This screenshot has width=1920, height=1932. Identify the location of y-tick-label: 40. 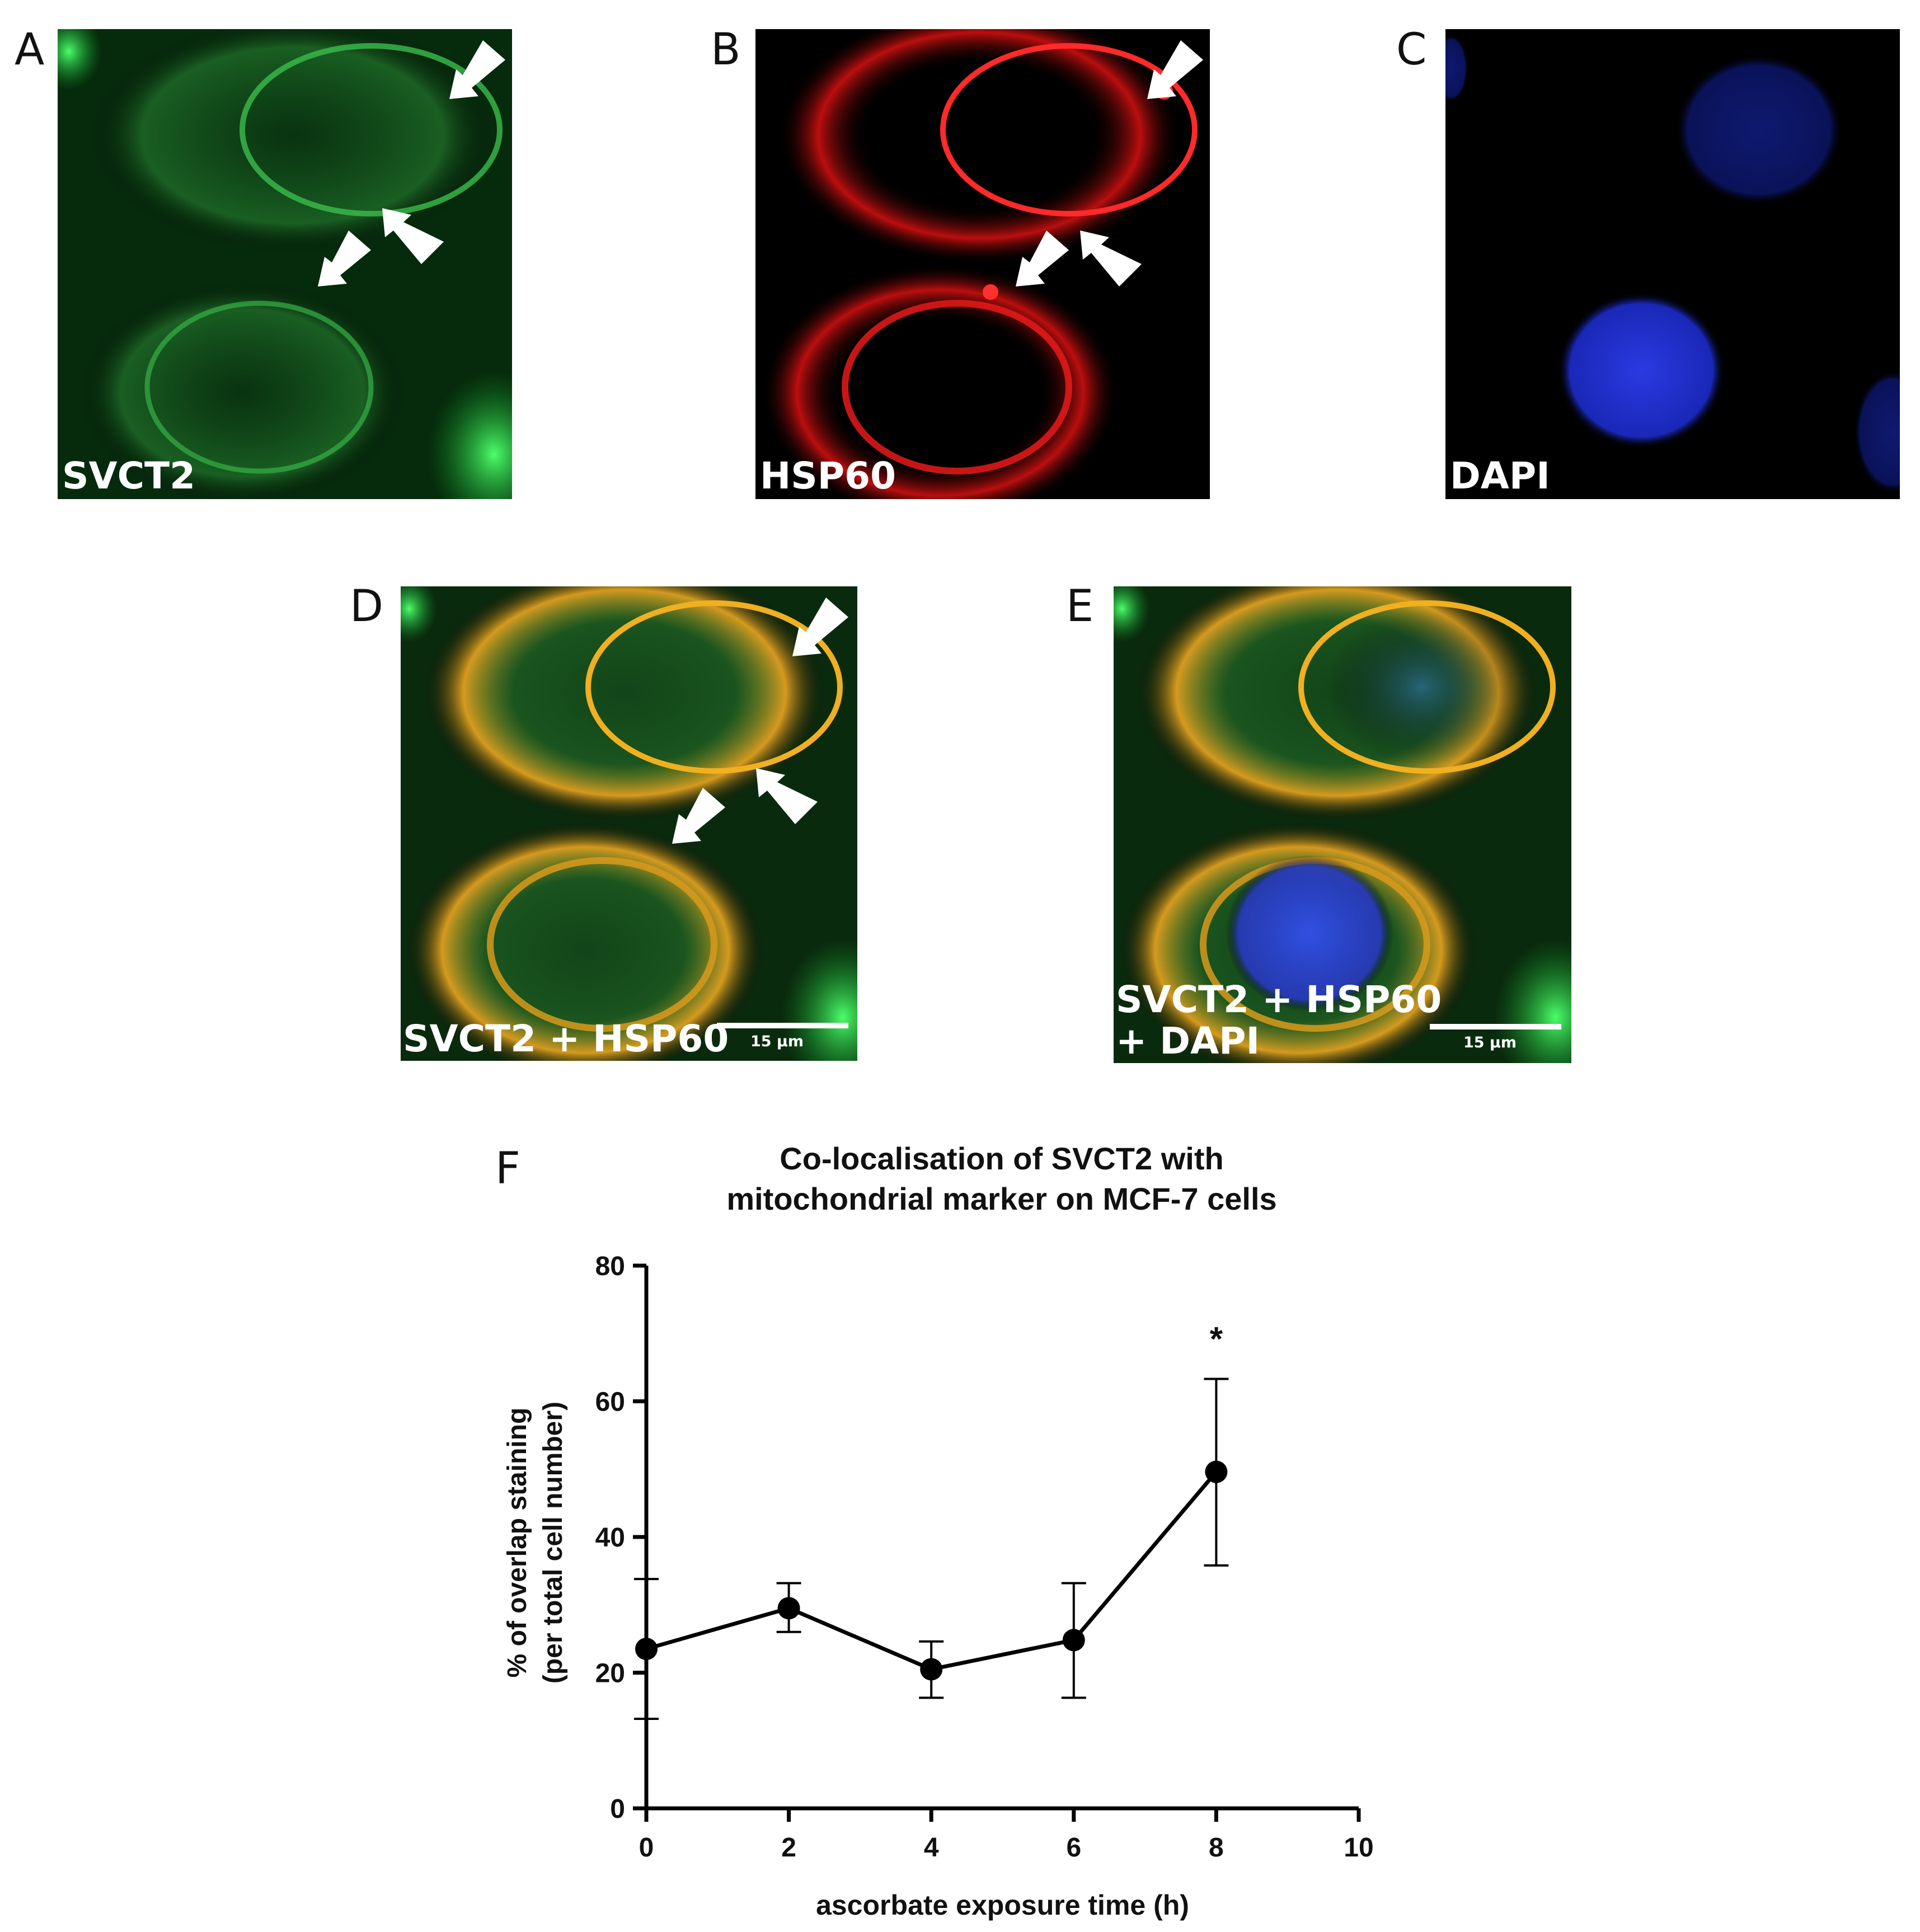
(610, 1538).